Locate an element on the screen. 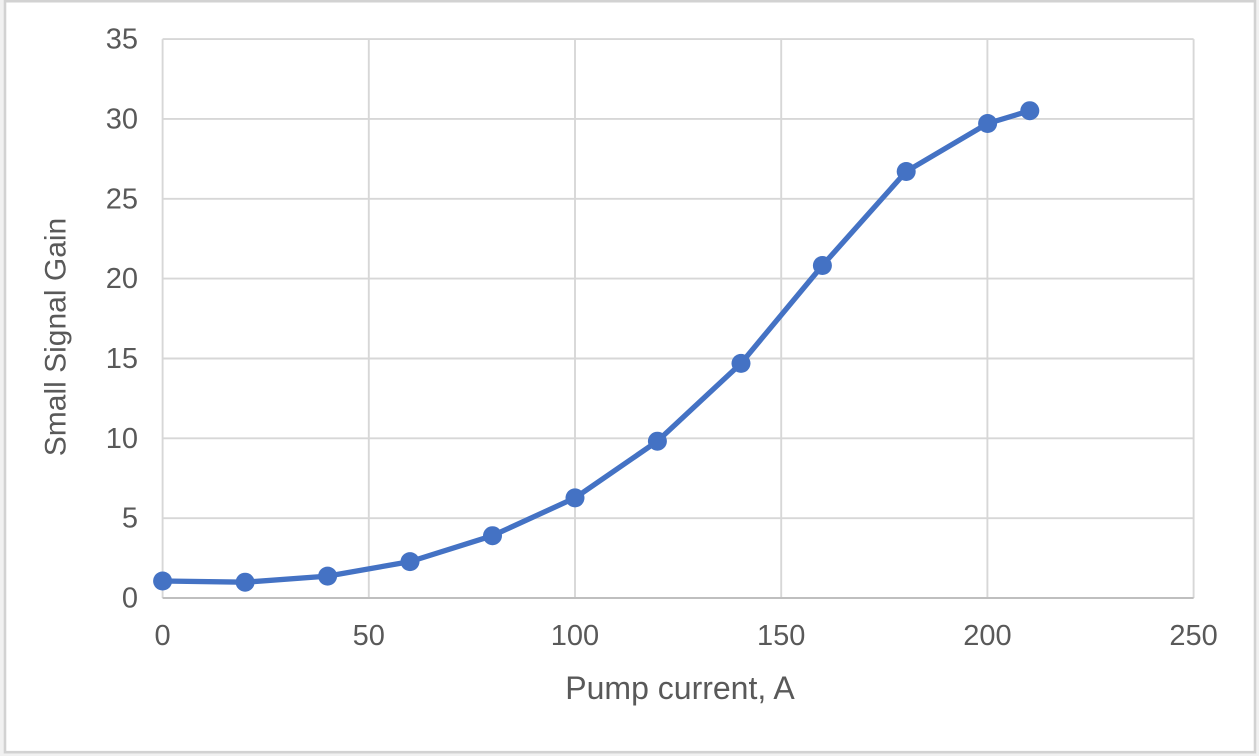 The height and width of the screenshot is (756, 1259). svg-text: 50 is located at coordinates (369, 636).